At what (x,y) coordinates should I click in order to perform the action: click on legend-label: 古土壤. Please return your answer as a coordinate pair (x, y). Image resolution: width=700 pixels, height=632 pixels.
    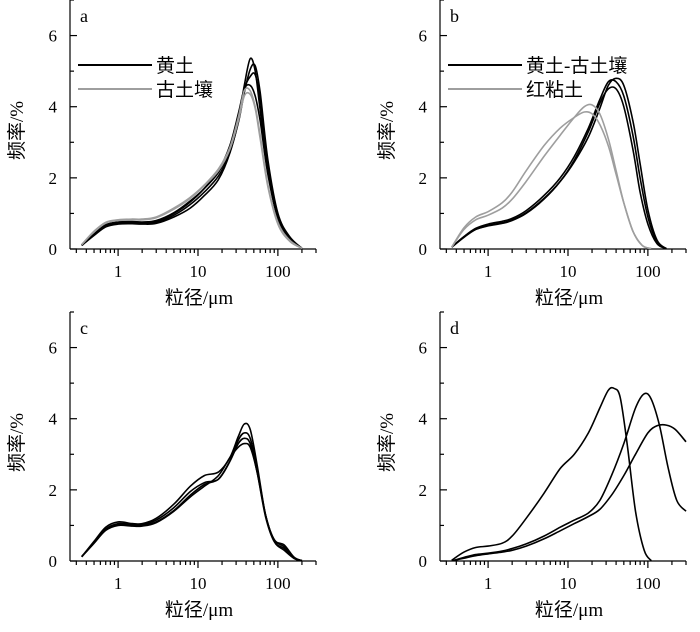
    Looking at the image, I should click on (184, 90).